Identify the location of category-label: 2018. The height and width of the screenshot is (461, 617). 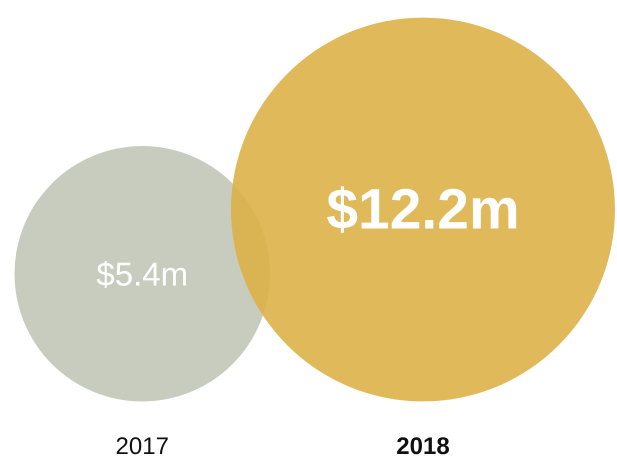
(423, 446).